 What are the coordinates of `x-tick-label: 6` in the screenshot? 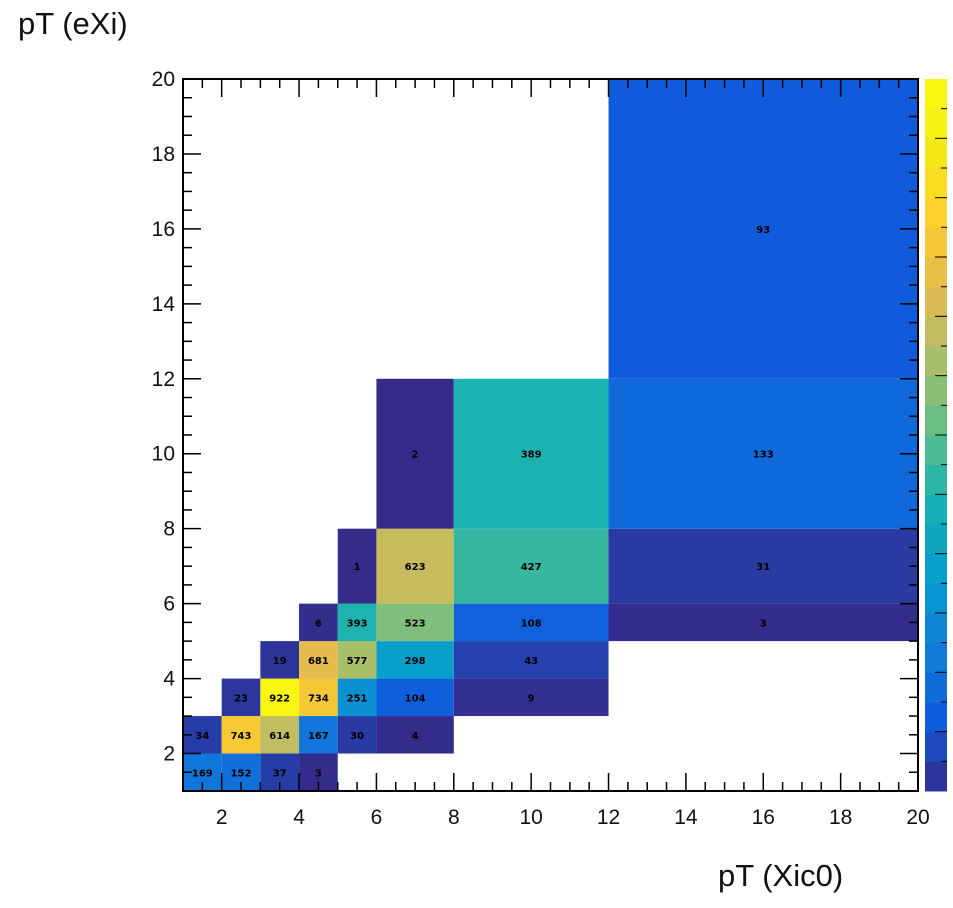 It's located at (377, 817).